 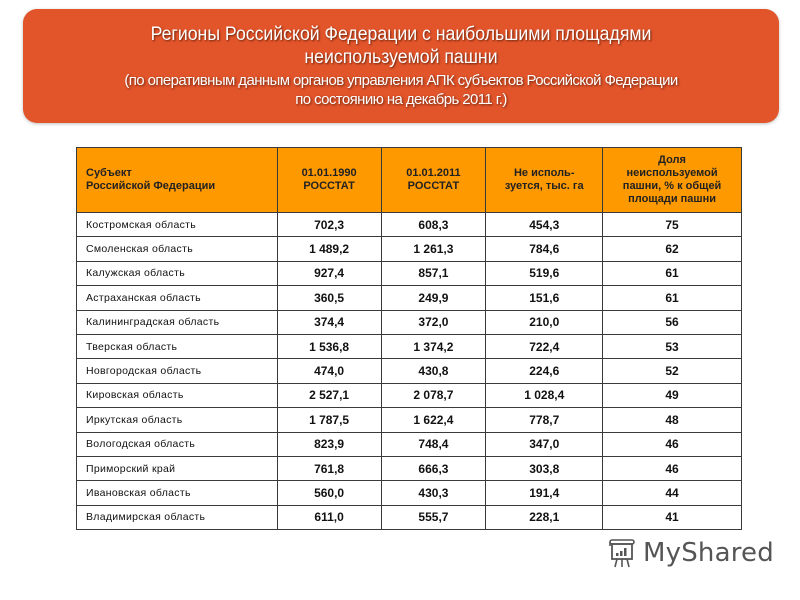 I want to click on area-1990-cell: 374,4, so click(x=329, y=322).